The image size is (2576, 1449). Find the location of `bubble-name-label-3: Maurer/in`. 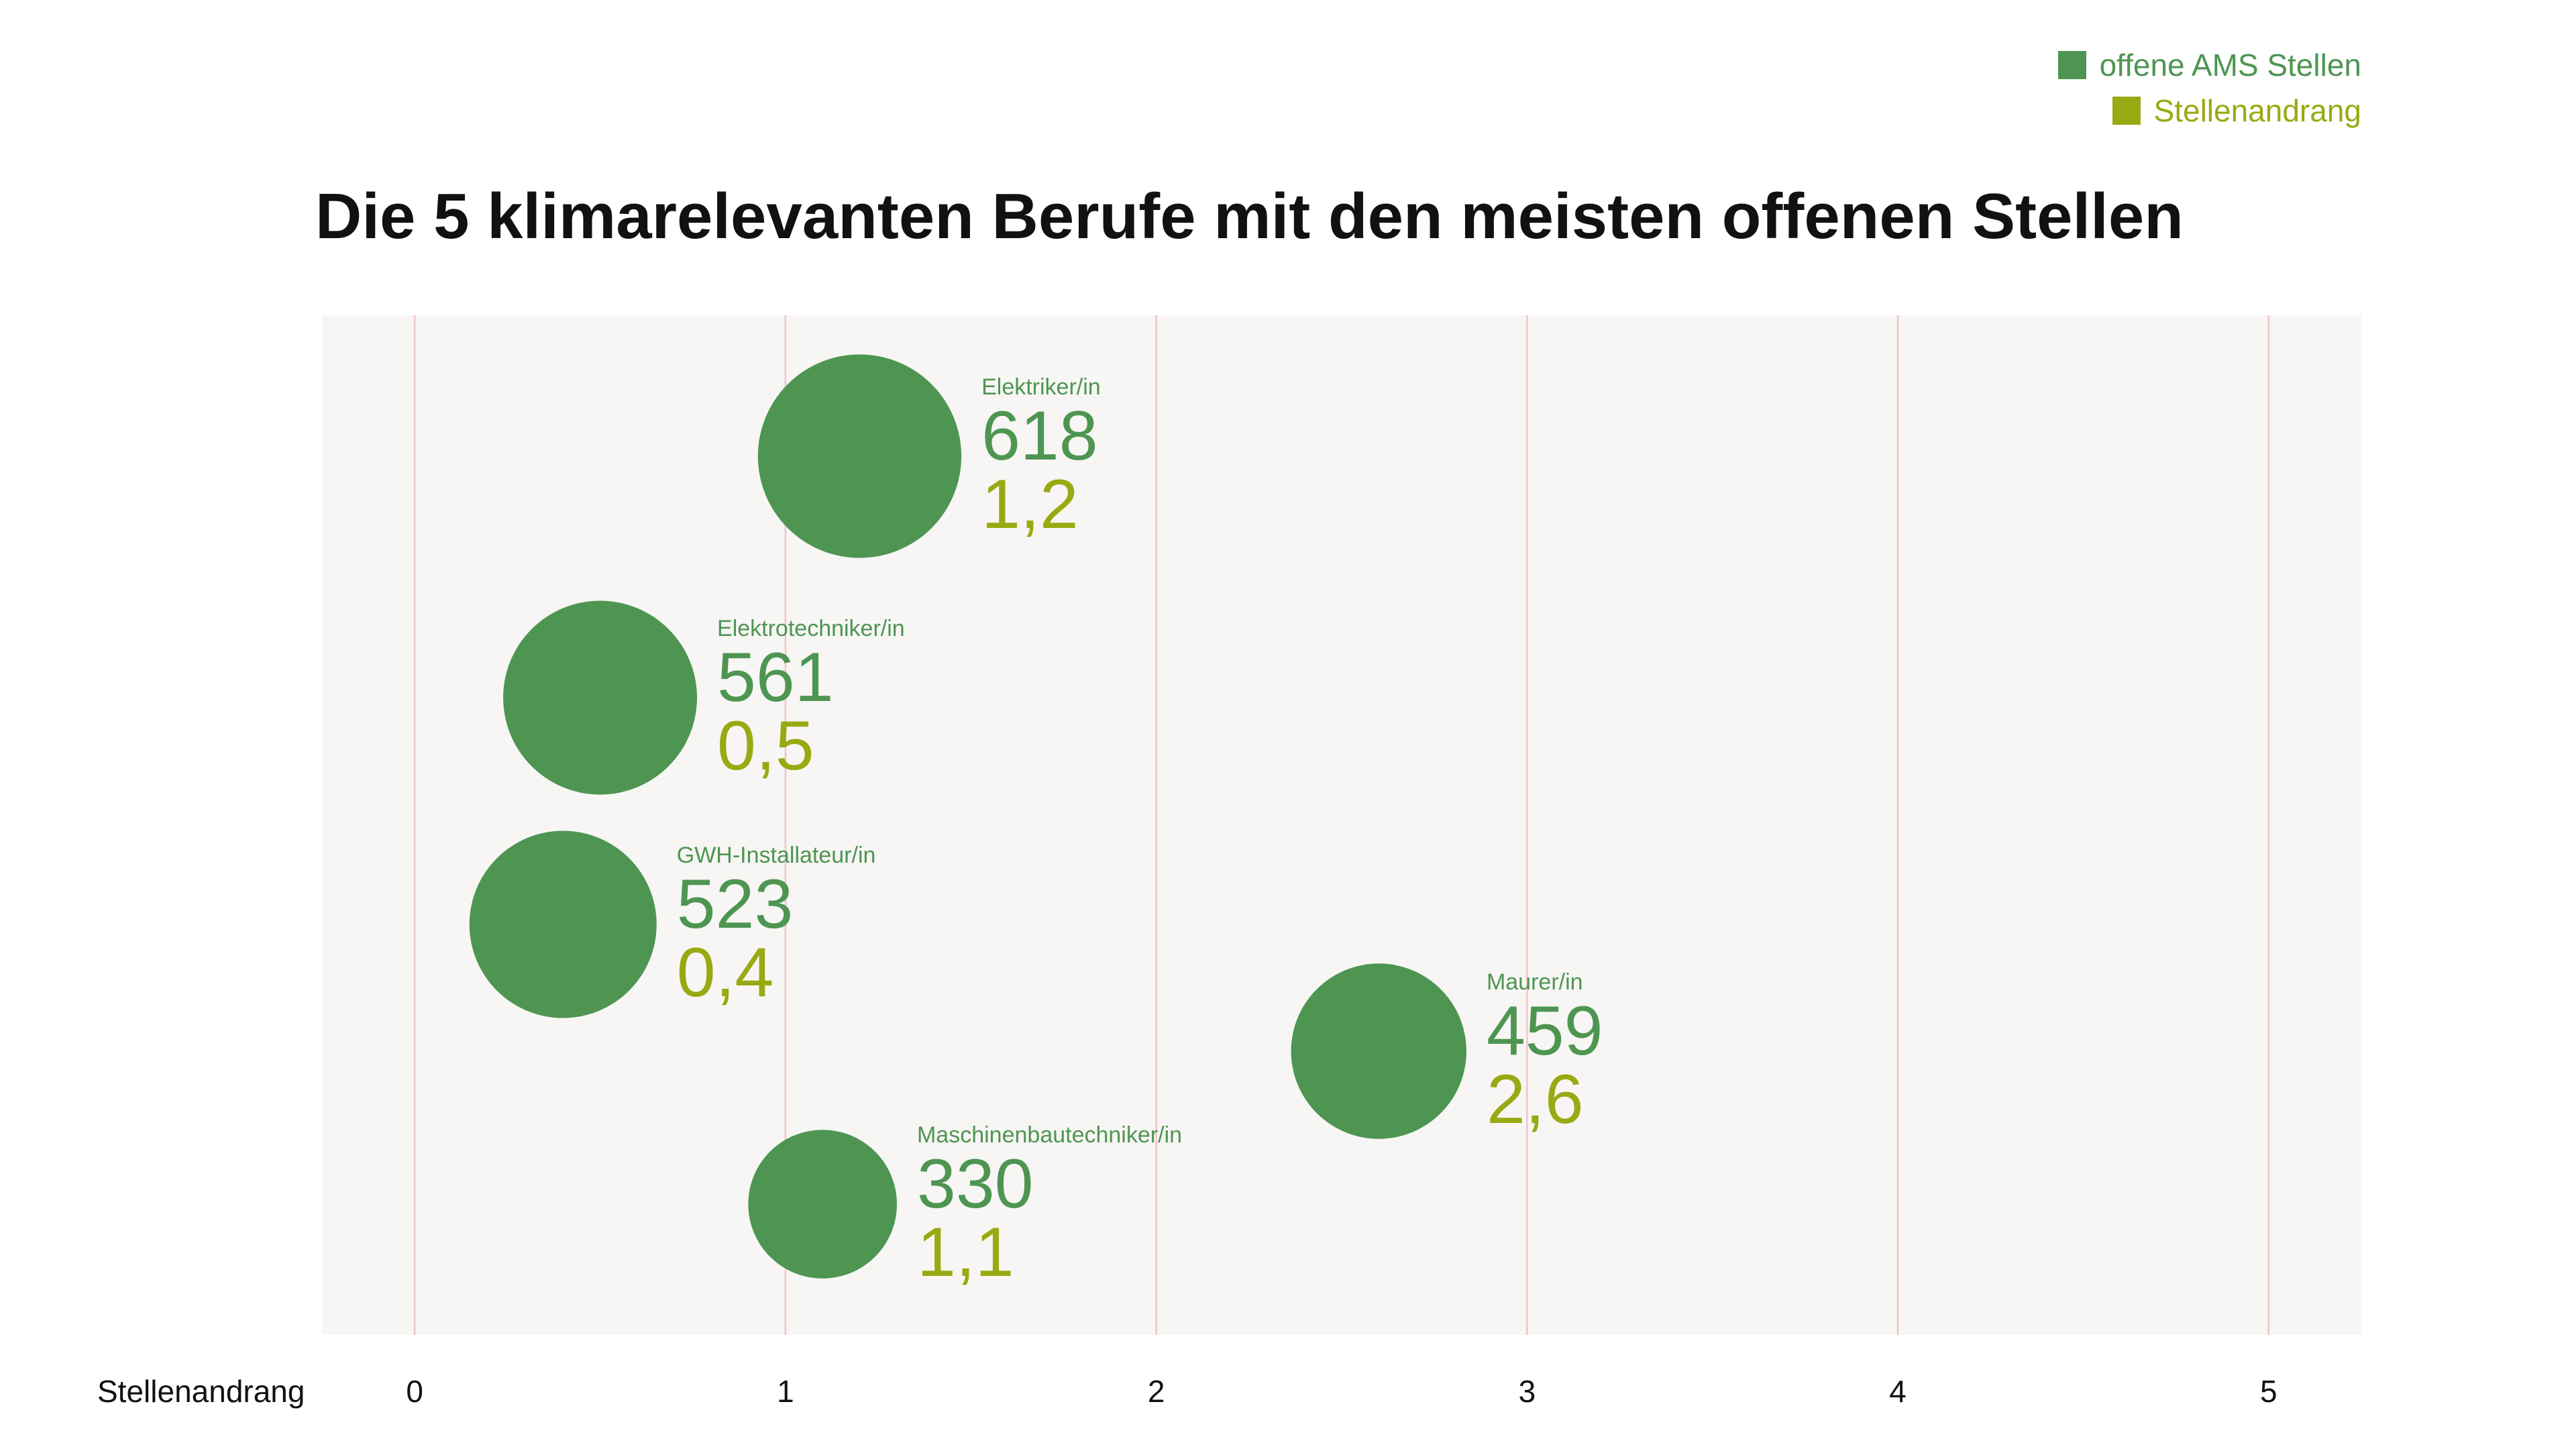

bubble-name-label-3: Maurer/in is located at coordinates (1535, 982).